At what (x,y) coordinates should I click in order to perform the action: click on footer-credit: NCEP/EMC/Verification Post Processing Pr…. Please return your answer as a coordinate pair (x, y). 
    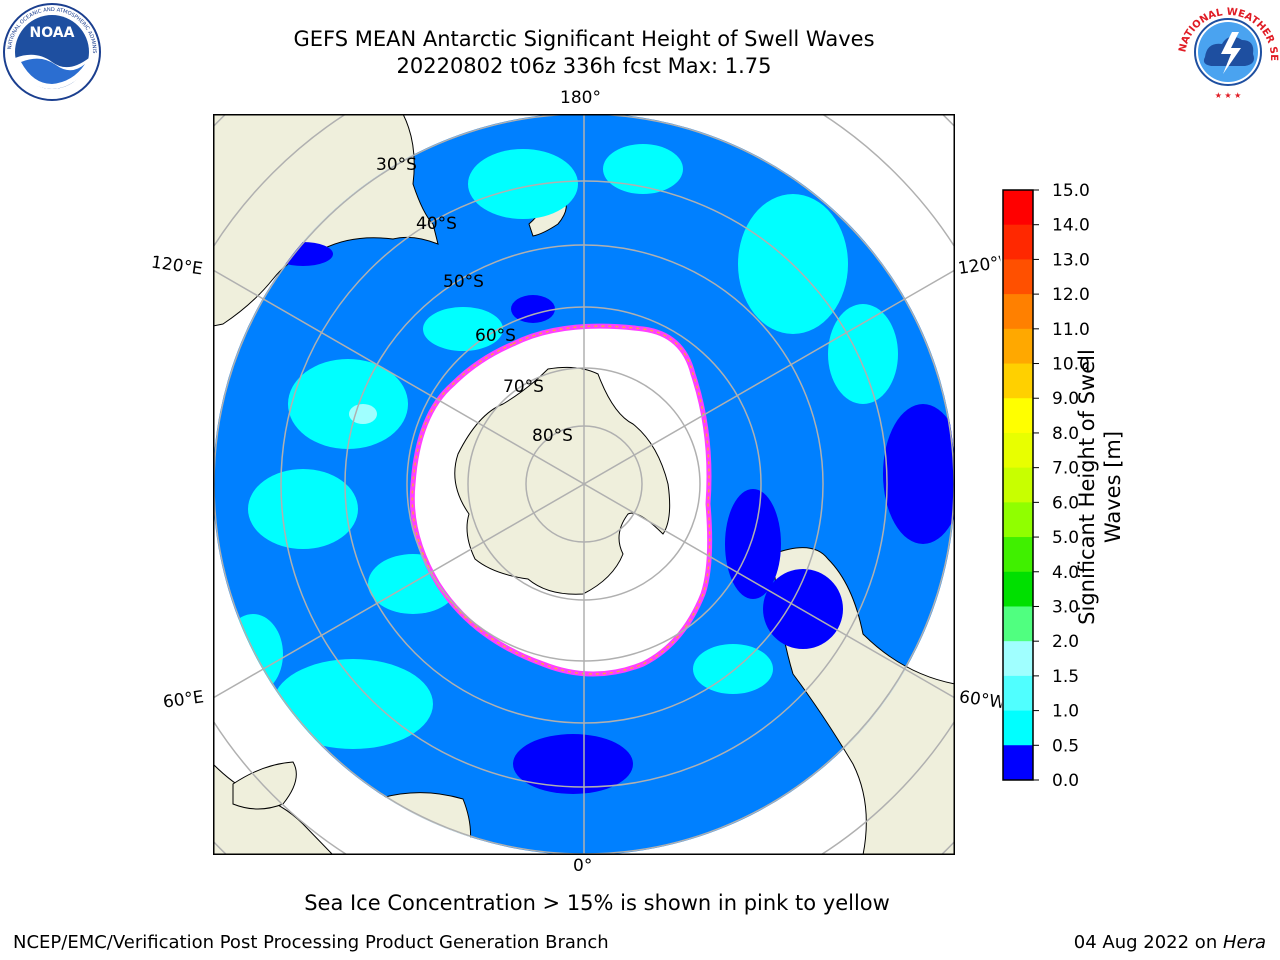
    Looking at the image, I should click on (311, 942).